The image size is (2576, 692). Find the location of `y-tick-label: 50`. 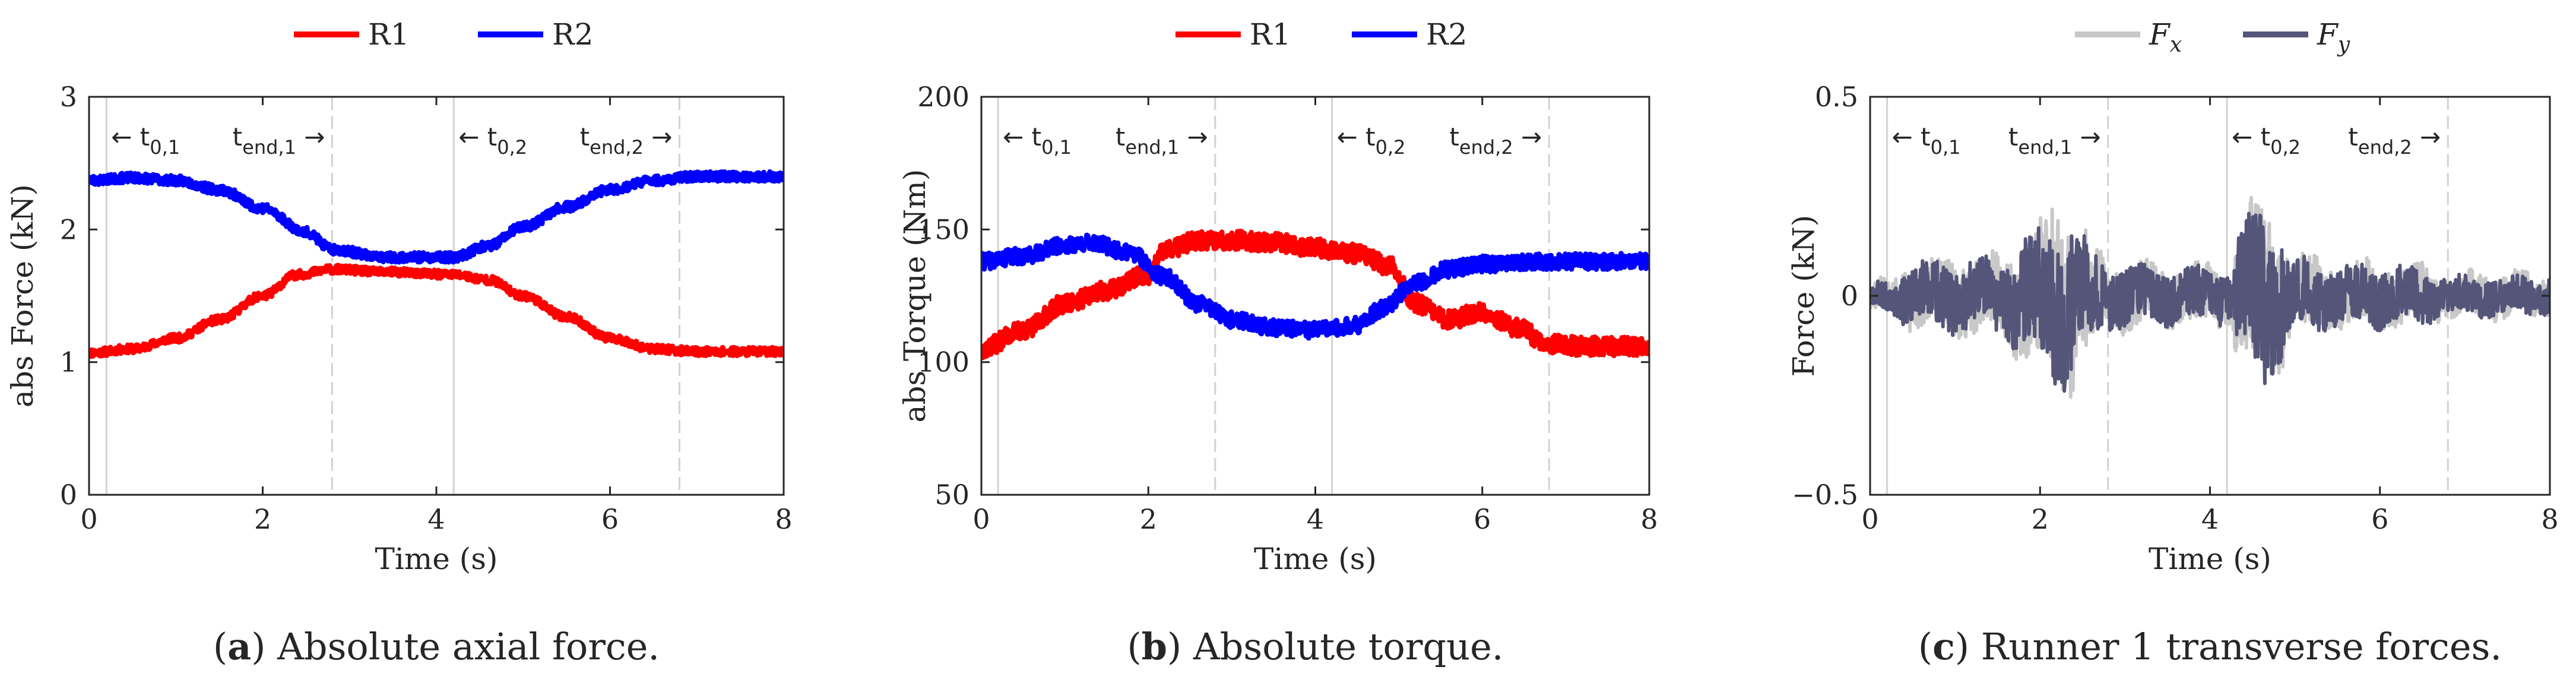

y-tick-label: 50 is located at coordinates (951, 495).